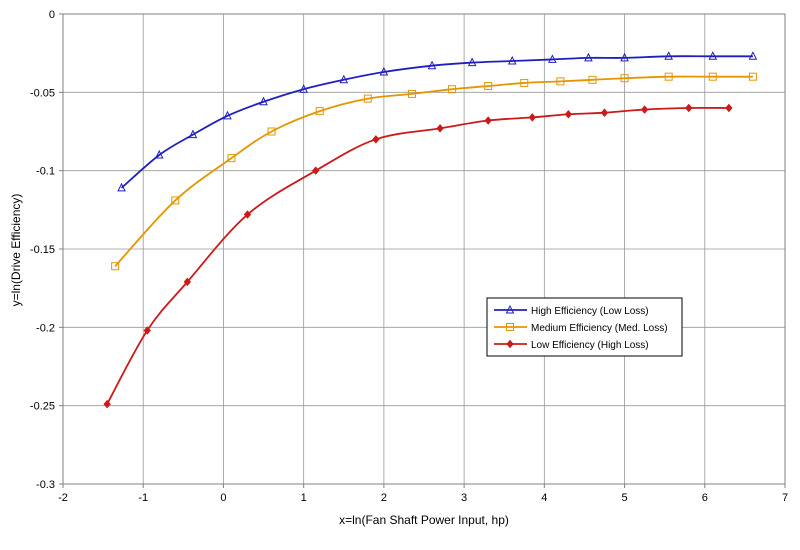  Describe the element at coordinates (599, 328) in the screenshot. I see `legend-entry-label: Medium Efficiency (Med. Loss)` at that location.